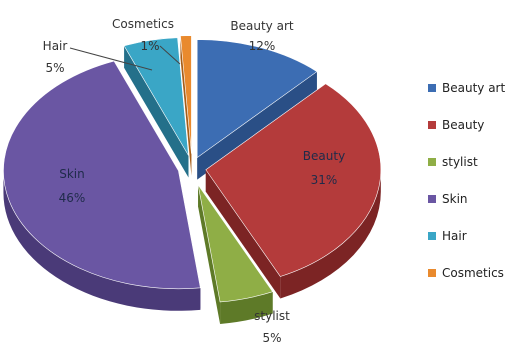  Describe the element at coordinates (455, 199) in the screenshot. I see `legend-label-skin: Skin` at that location.